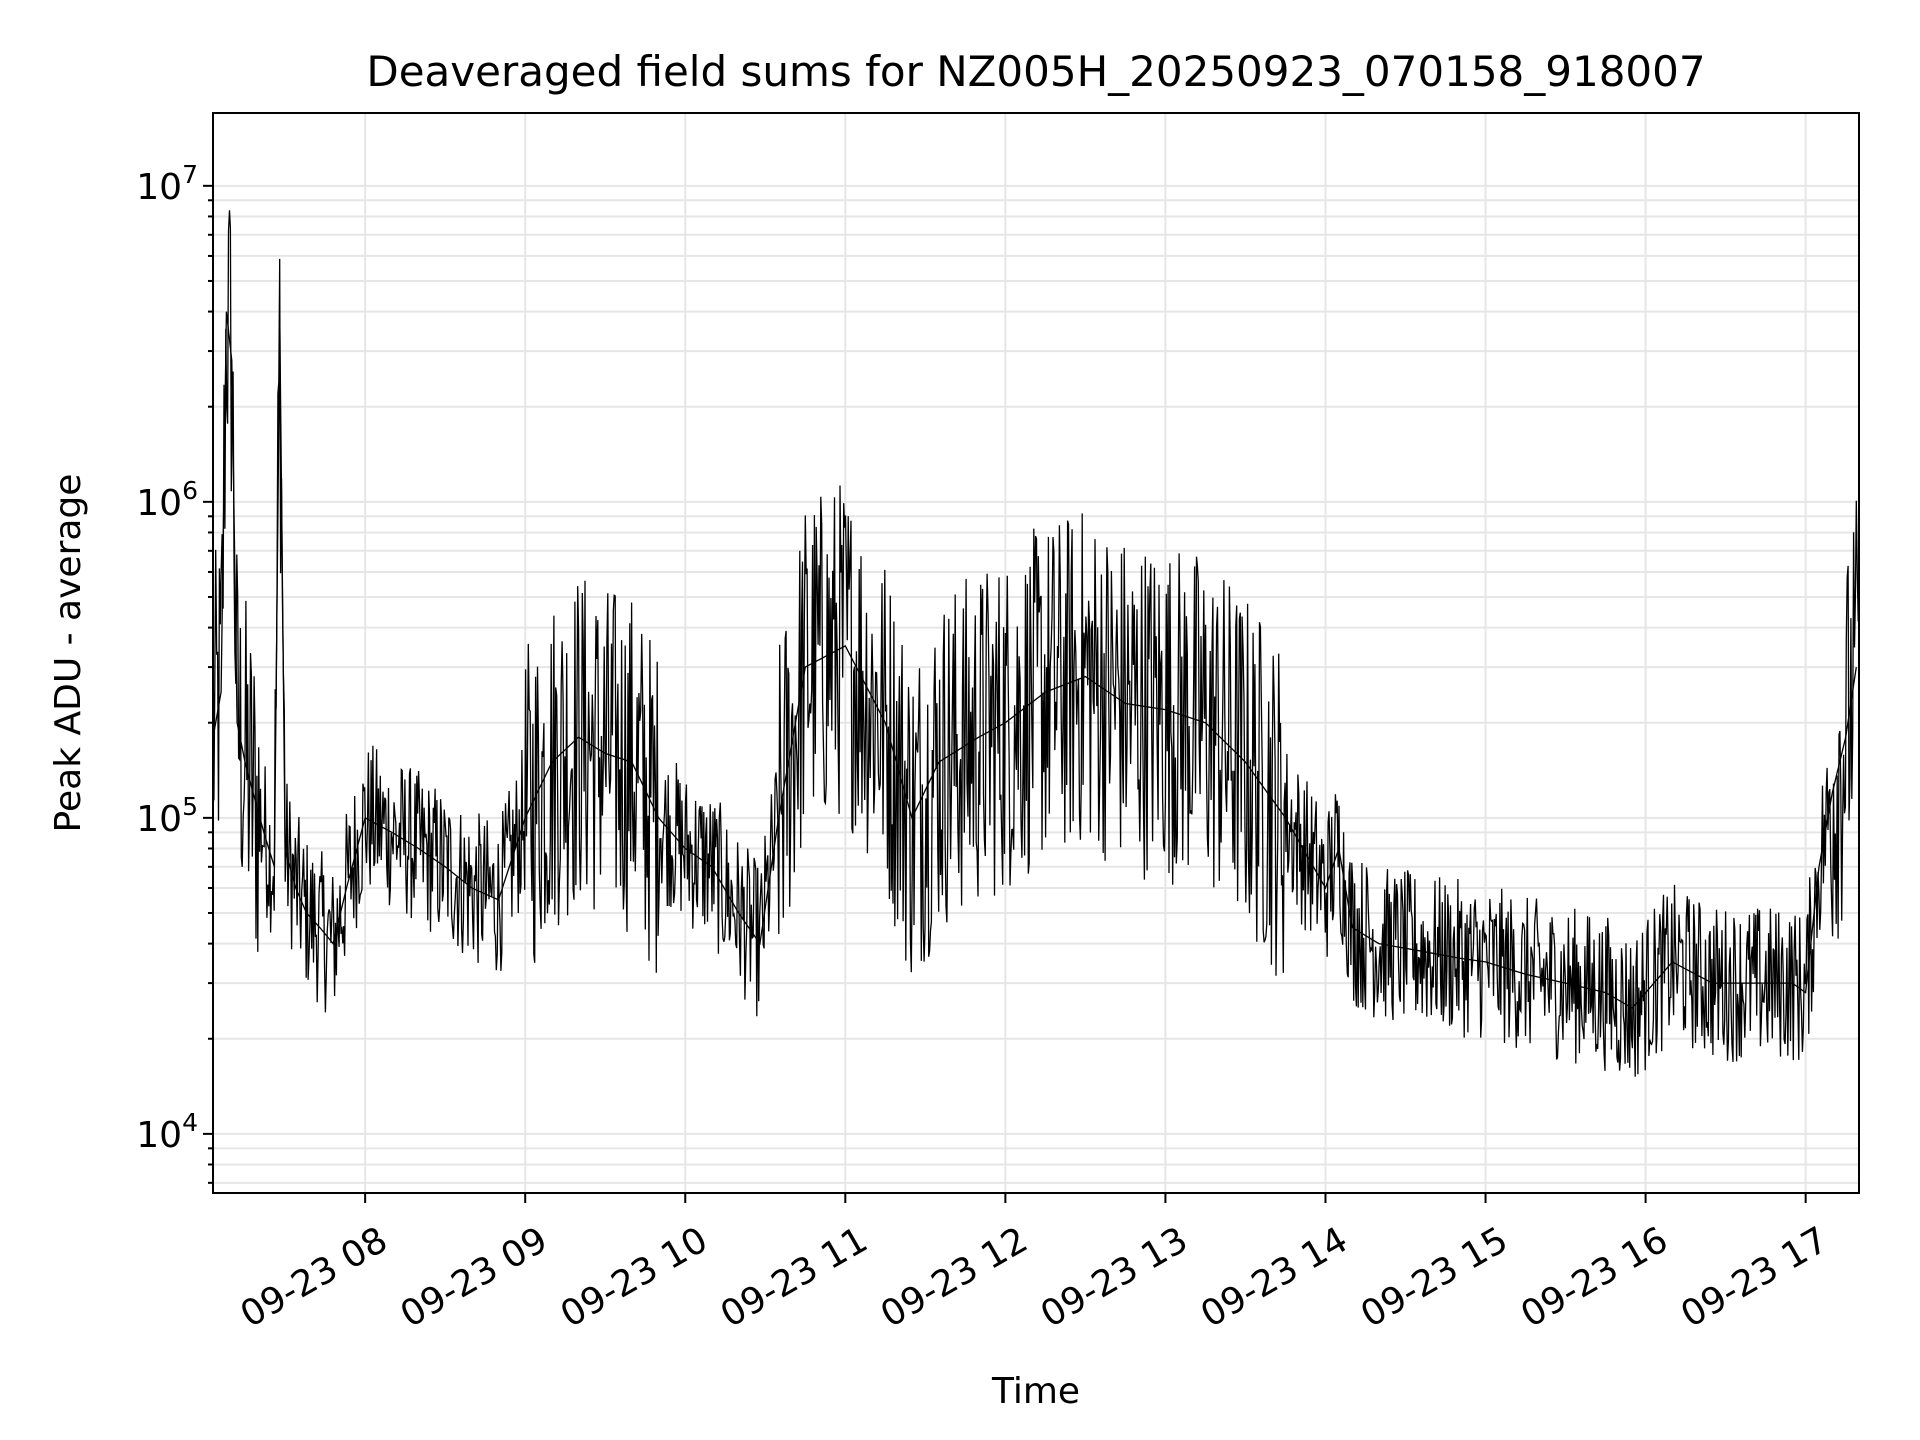 The width and height of the screenshot is (1920, 1440). What do you see at coordinates (167, 500) in the screenshot?
I see `y-tick-label: 10⁶` at bounding box center [167, 500].